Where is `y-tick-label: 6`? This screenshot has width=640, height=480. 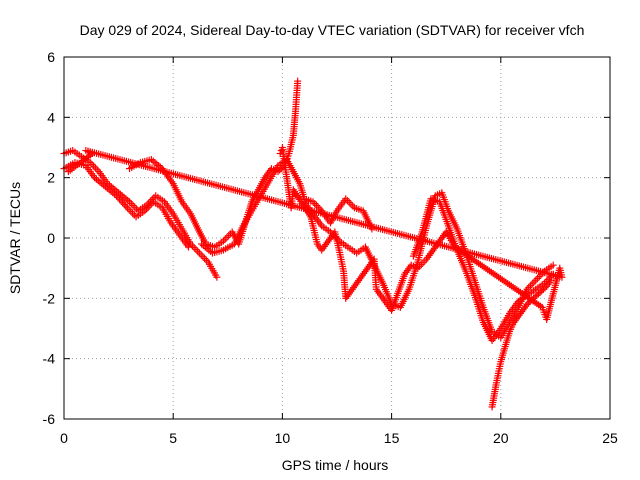
y-tick-label: 6 is located at coordinates (51, 57).